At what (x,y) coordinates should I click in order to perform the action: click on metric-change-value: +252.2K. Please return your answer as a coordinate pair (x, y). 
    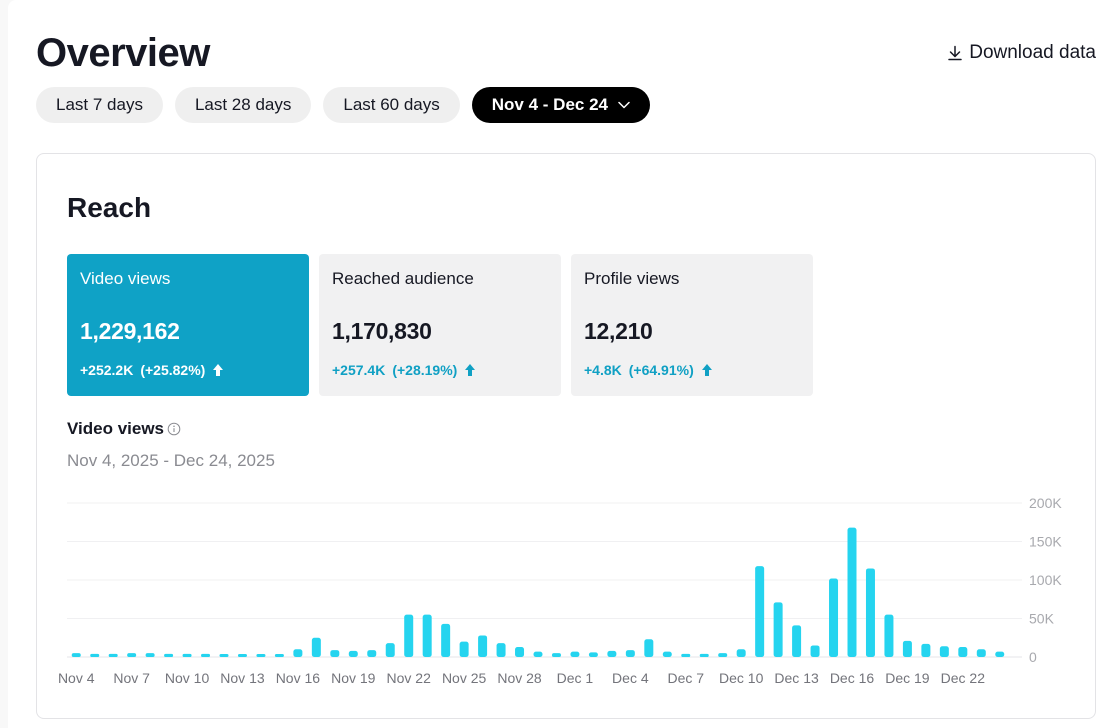
    Looking at the image, I should click on (107, 370).